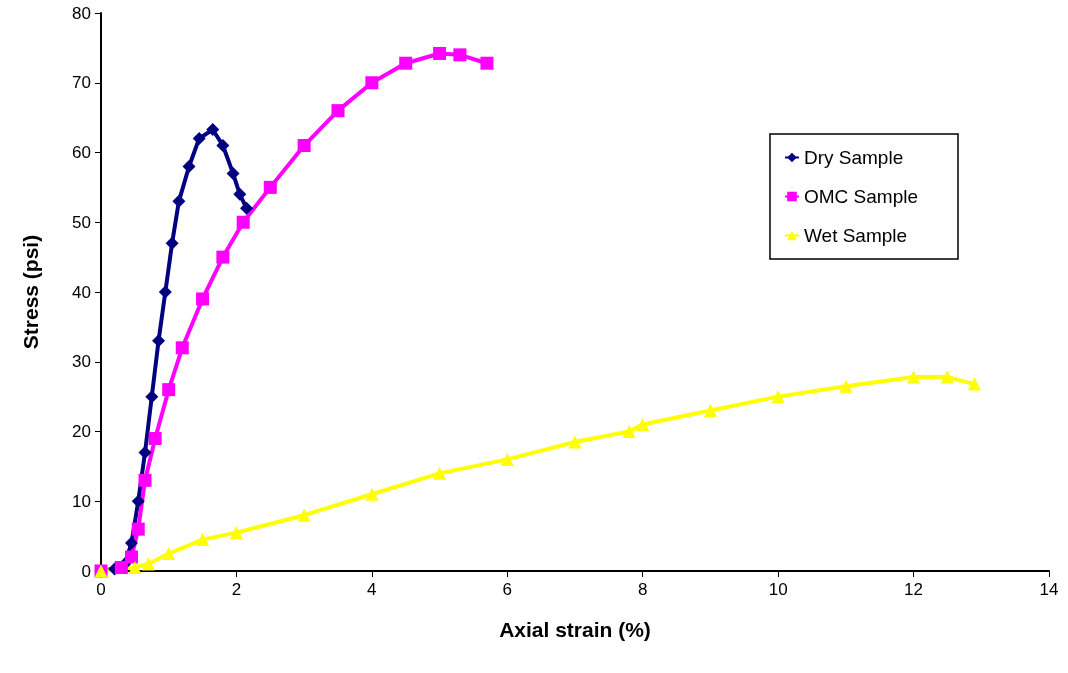 The width and height of the screenshot is (1068, 673). I want to click on x-tick-label: 10, so click(778, 589).